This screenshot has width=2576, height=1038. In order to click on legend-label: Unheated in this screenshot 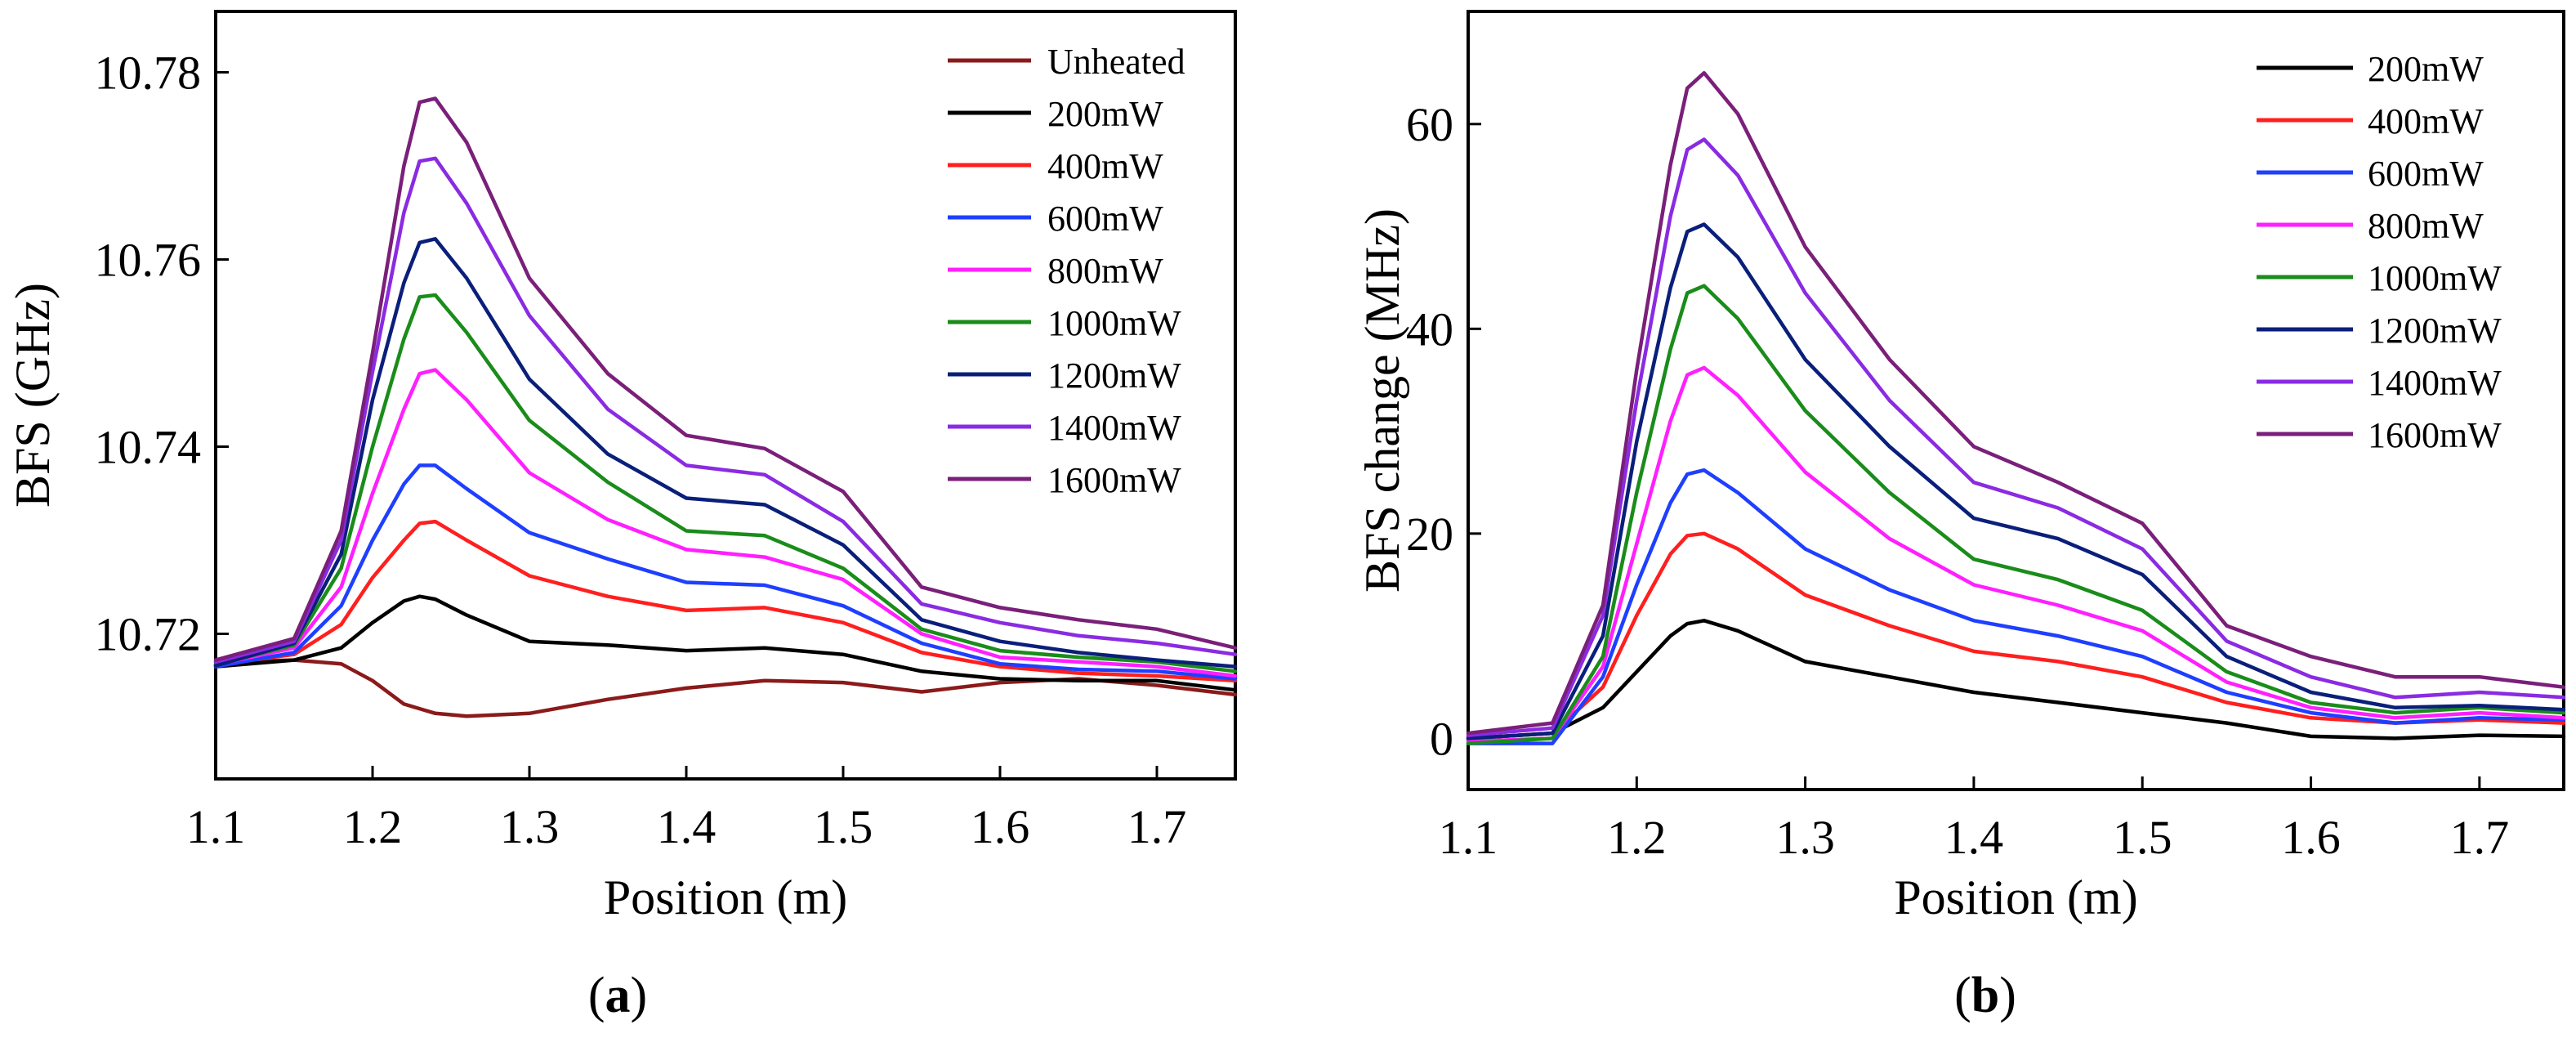, I will do `click(1116, 62)`.